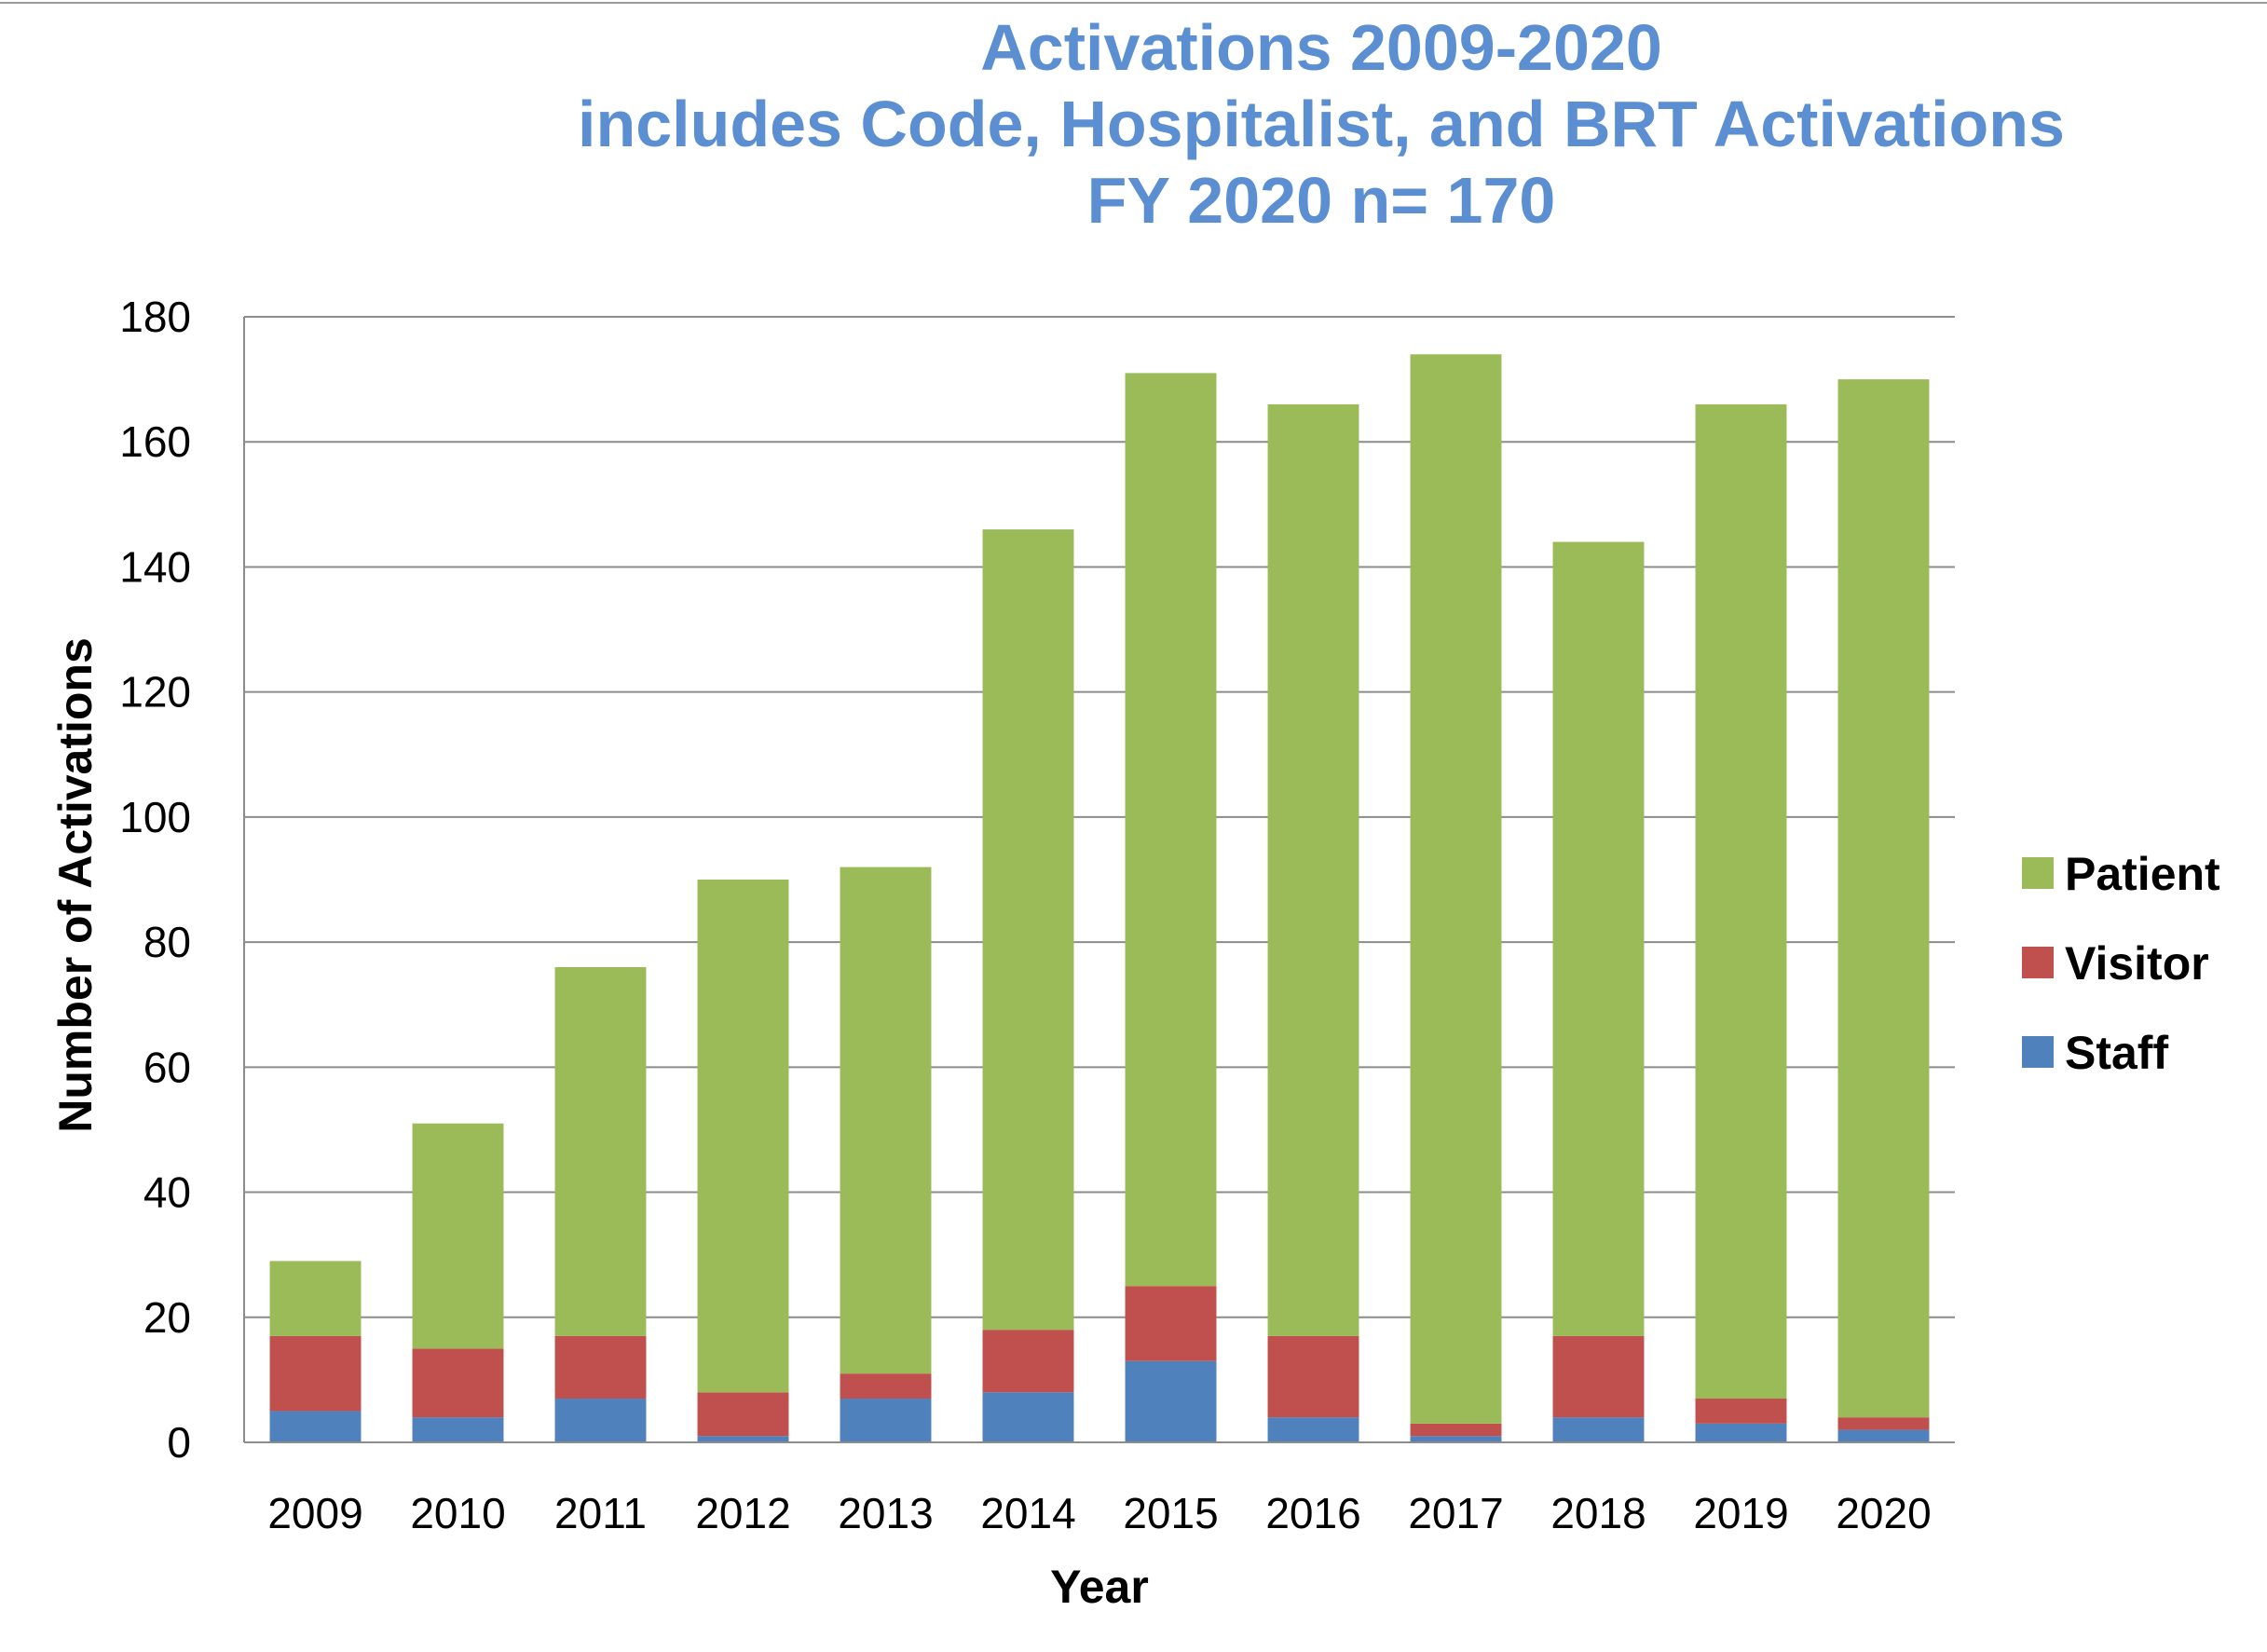 The image size is (2267, 1652). What do you see at coordinates (155, 692) in the screenshot?
I see `y-tick-label: 120` at bounding box center [155, 692].